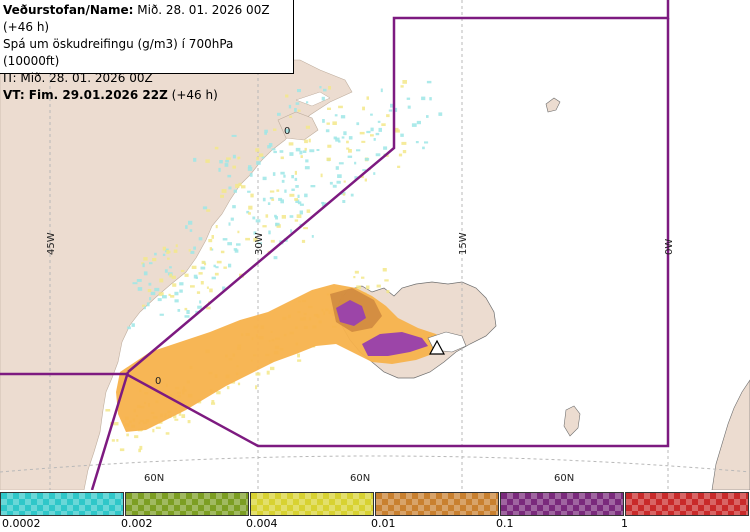 The width and height of the screenshot is (750, 532). What do you see at coordinates (158, 381) in the screenshot?
I see `contour-label-plume: 0` at bounding box center [158, 381].